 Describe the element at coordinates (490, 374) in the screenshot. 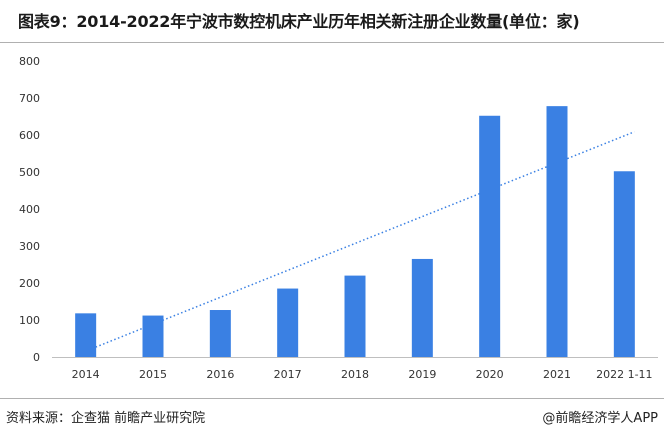

I see `x-tick-label: 2020` at that location.